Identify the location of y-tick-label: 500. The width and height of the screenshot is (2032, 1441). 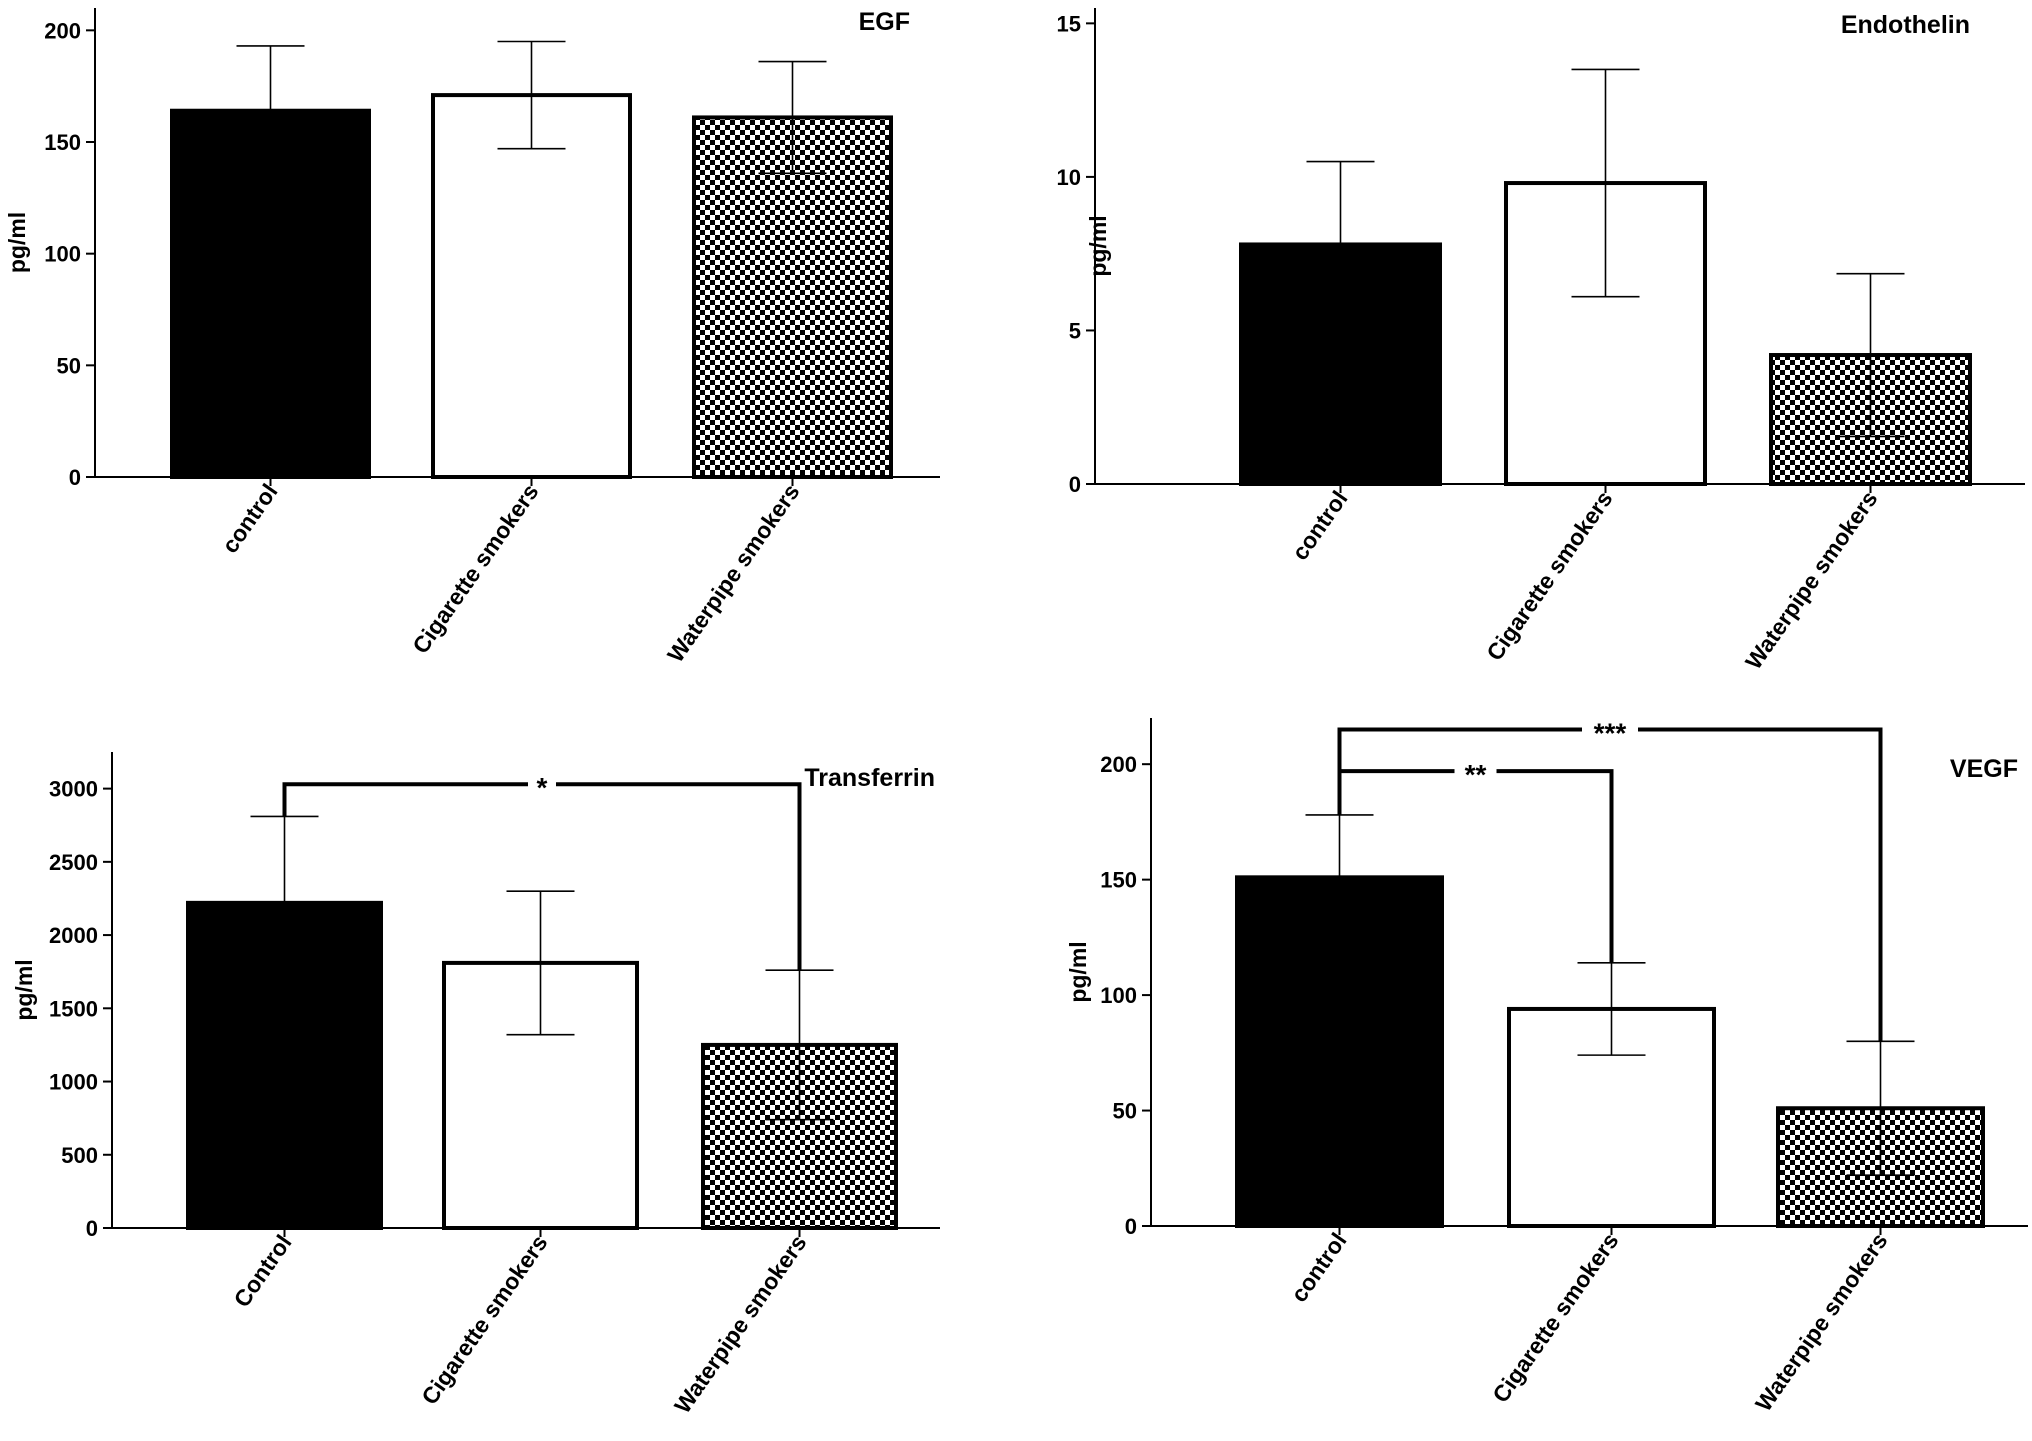
(79, 1155).